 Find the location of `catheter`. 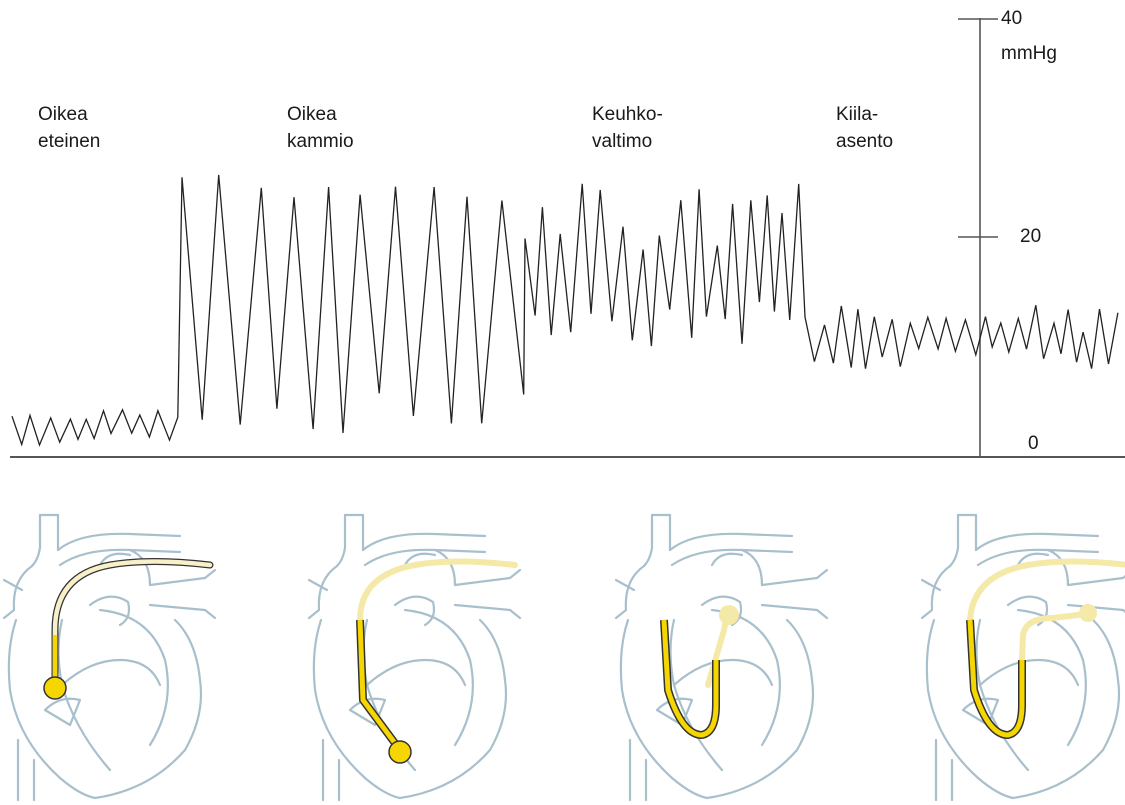

catheter is located at coordinates (380, 686).